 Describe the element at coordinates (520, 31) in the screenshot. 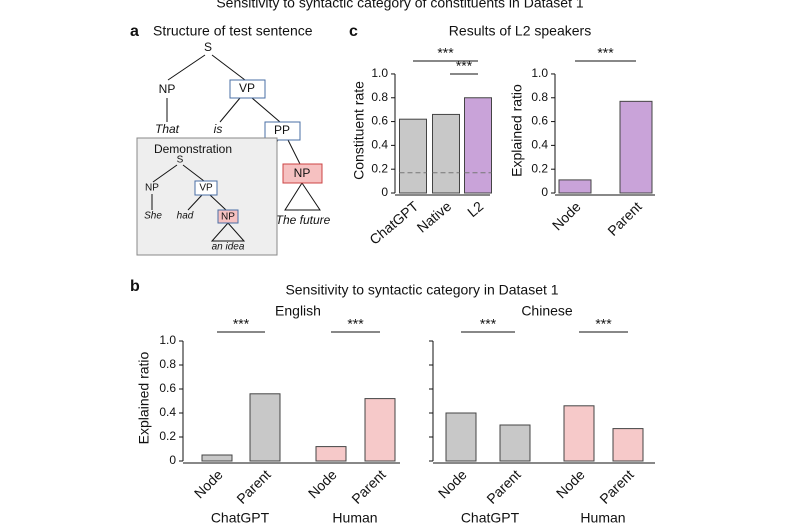

I see `panel-title: Results of L2 speakers` at that location.